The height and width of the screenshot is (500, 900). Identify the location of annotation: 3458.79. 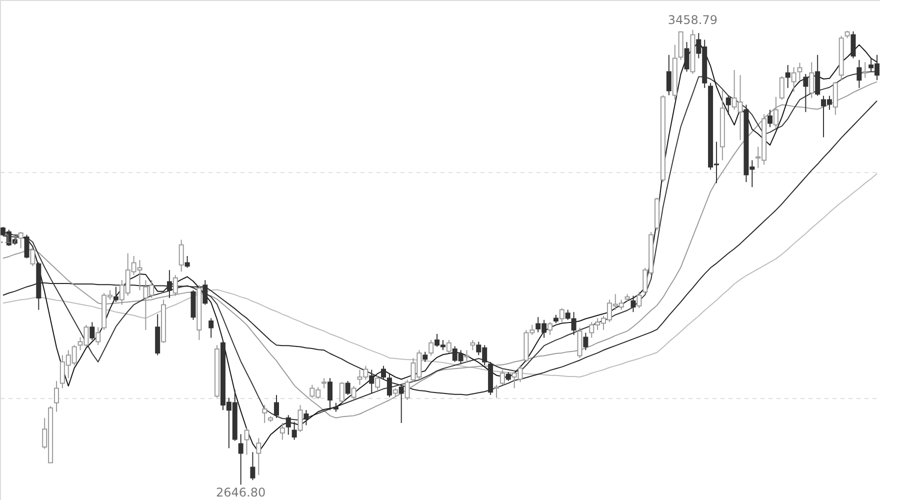
(693, 19).